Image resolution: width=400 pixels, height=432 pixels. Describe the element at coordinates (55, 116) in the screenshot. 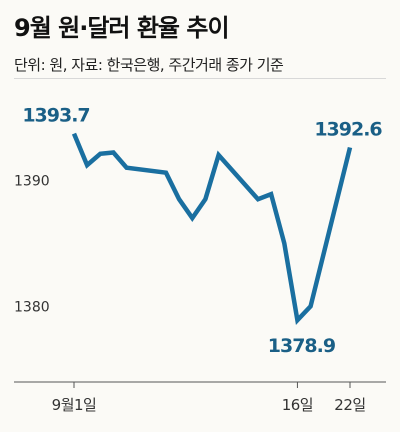

I see `data-label: 1393.7` at that location.